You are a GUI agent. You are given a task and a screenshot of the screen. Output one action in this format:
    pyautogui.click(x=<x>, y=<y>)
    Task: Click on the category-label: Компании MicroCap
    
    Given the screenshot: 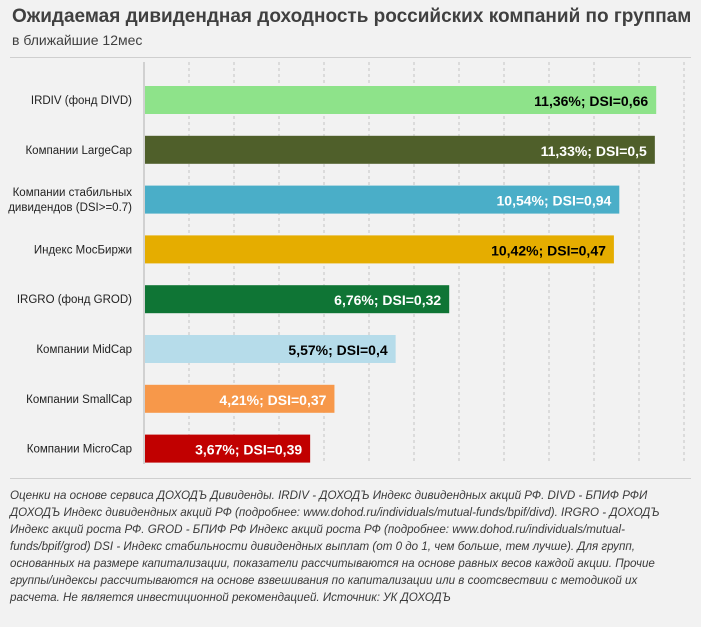 What is the action you would take?
    pyautogui.click(x=79, y=450)
    